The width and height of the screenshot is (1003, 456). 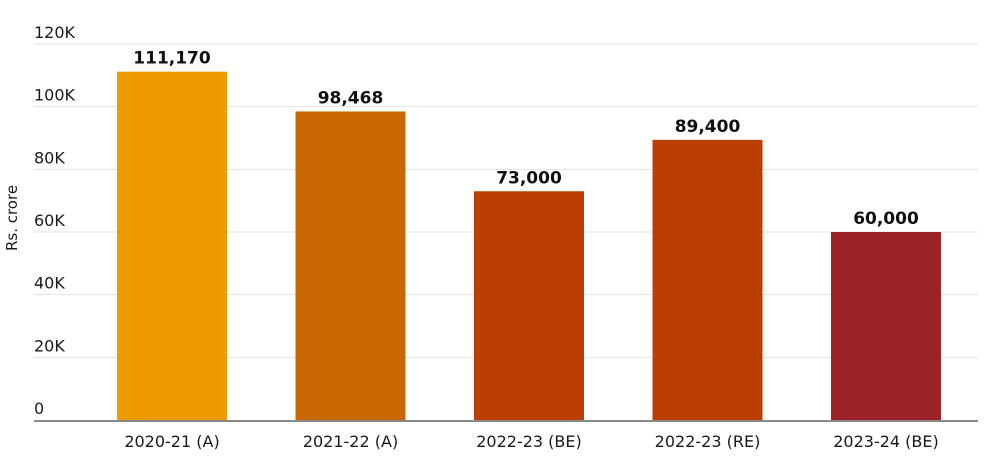 I want to click on y-tick-label: 100K, so click(x=55, y=95).